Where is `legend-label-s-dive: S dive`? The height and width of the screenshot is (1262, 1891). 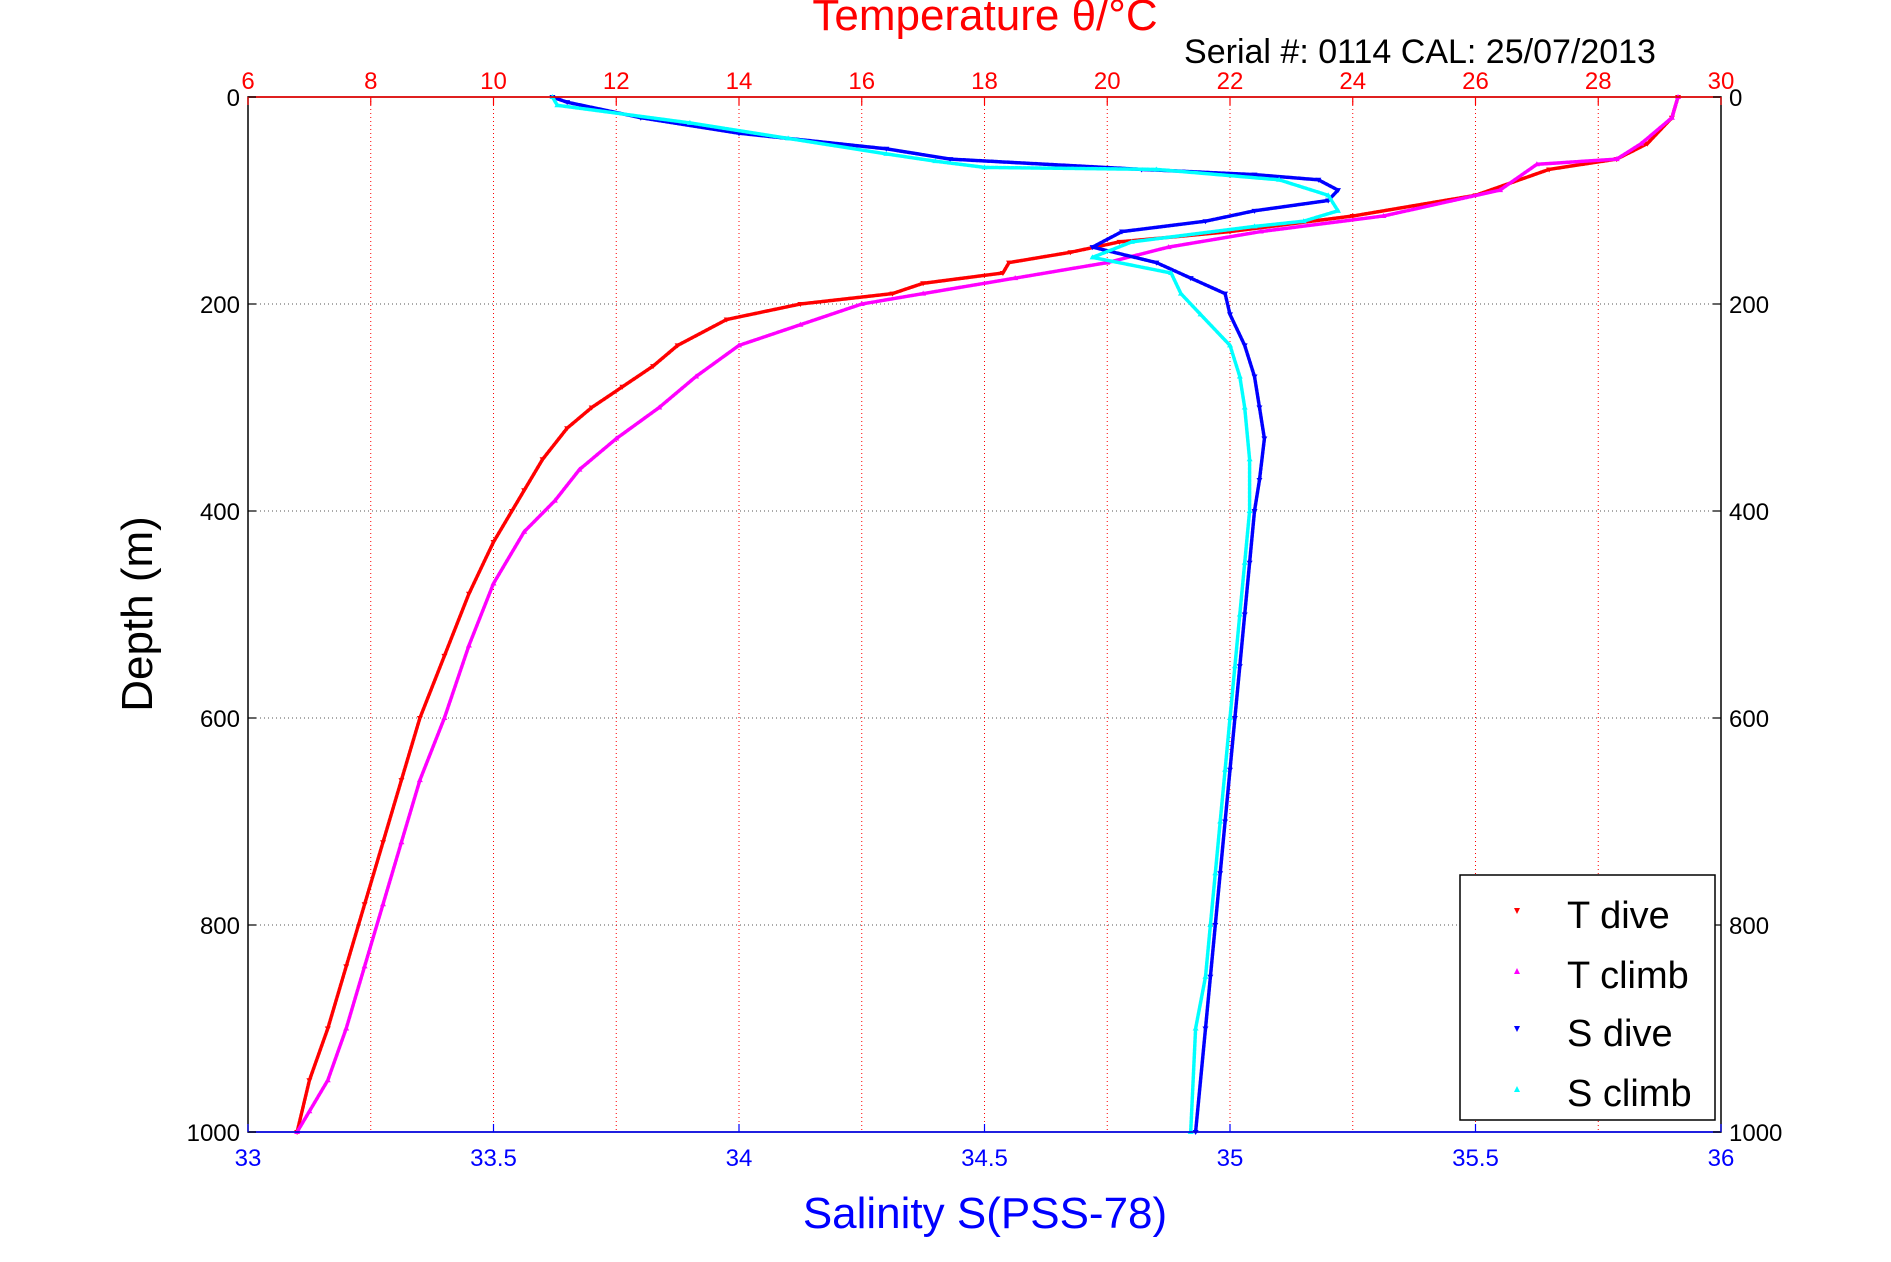
legend-label-s-dive: S dive is located at coordinates (1620, 1034).